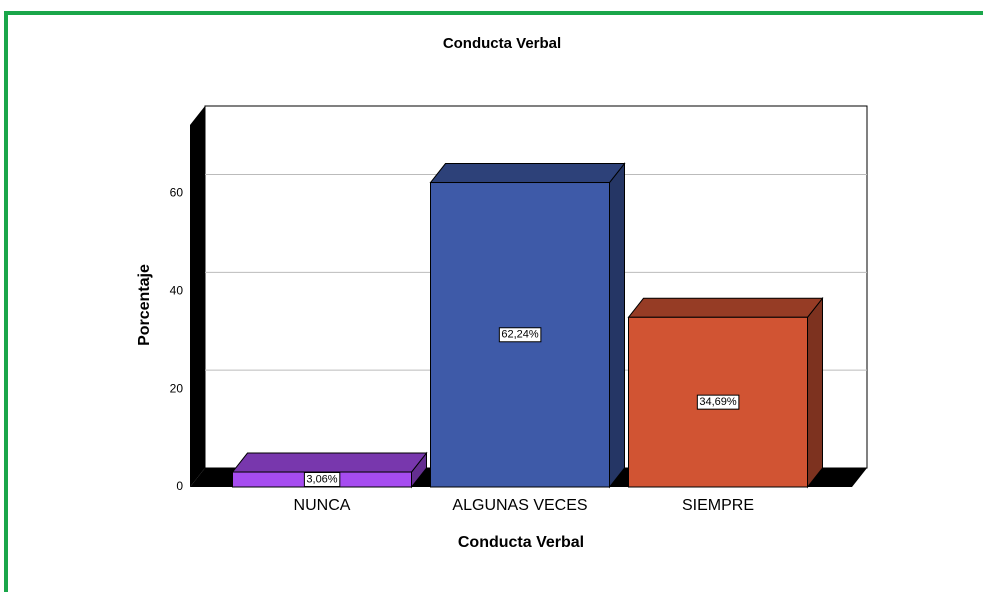 This screenshot has height=592, width=983. Describe the element at coordinates (179, 486) in the screenshot. I see `y-tick-label: 0` at that location.